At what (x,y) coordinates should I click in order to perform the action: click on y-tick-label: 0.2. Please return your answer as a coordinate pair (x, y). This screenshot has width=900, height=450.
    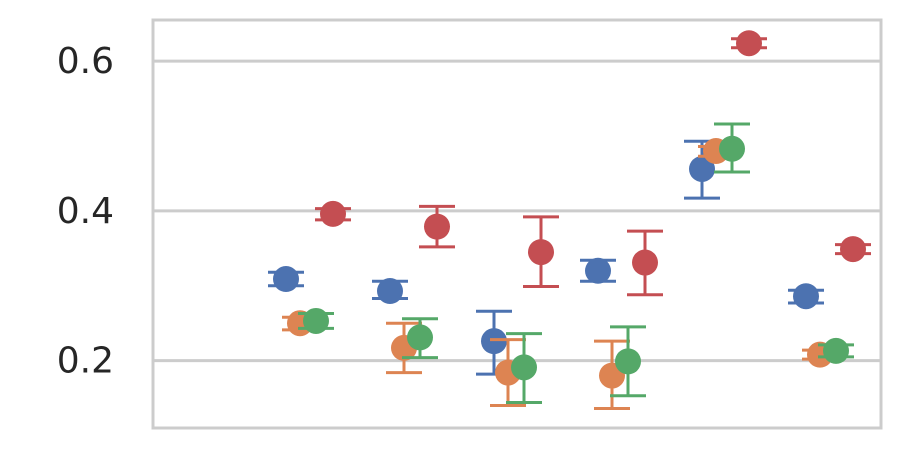
    Looking at the image, I should click on (85, 361).